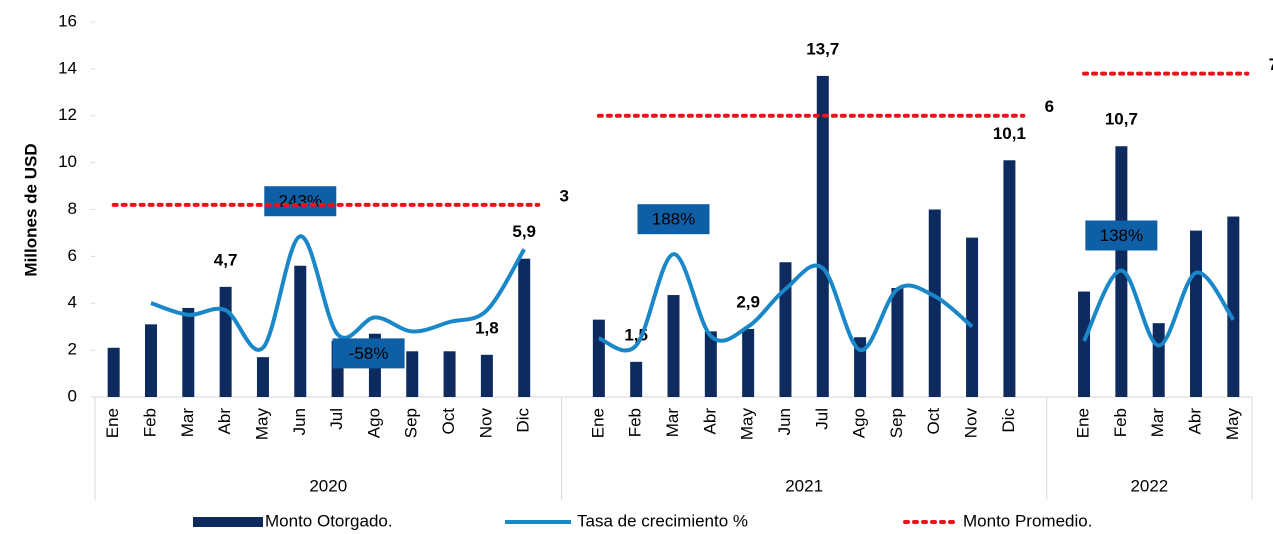 The image size is (1273, 534). Describe the element at coordinates (1009, 133) in the screenshot. I see `data-label: 10,1` at that location.